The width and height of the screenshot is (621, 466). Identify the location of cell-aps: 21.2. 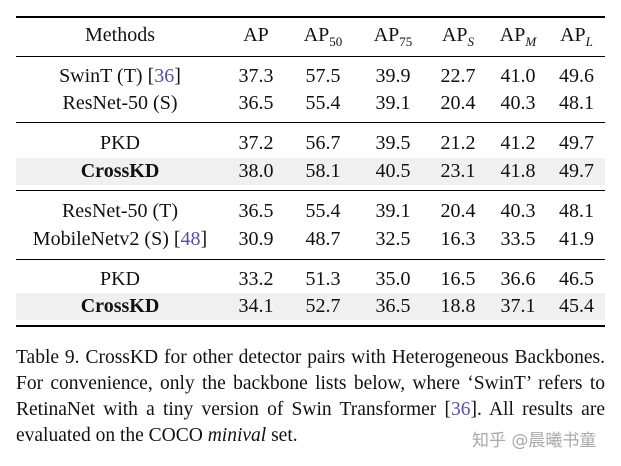
(458, 143).